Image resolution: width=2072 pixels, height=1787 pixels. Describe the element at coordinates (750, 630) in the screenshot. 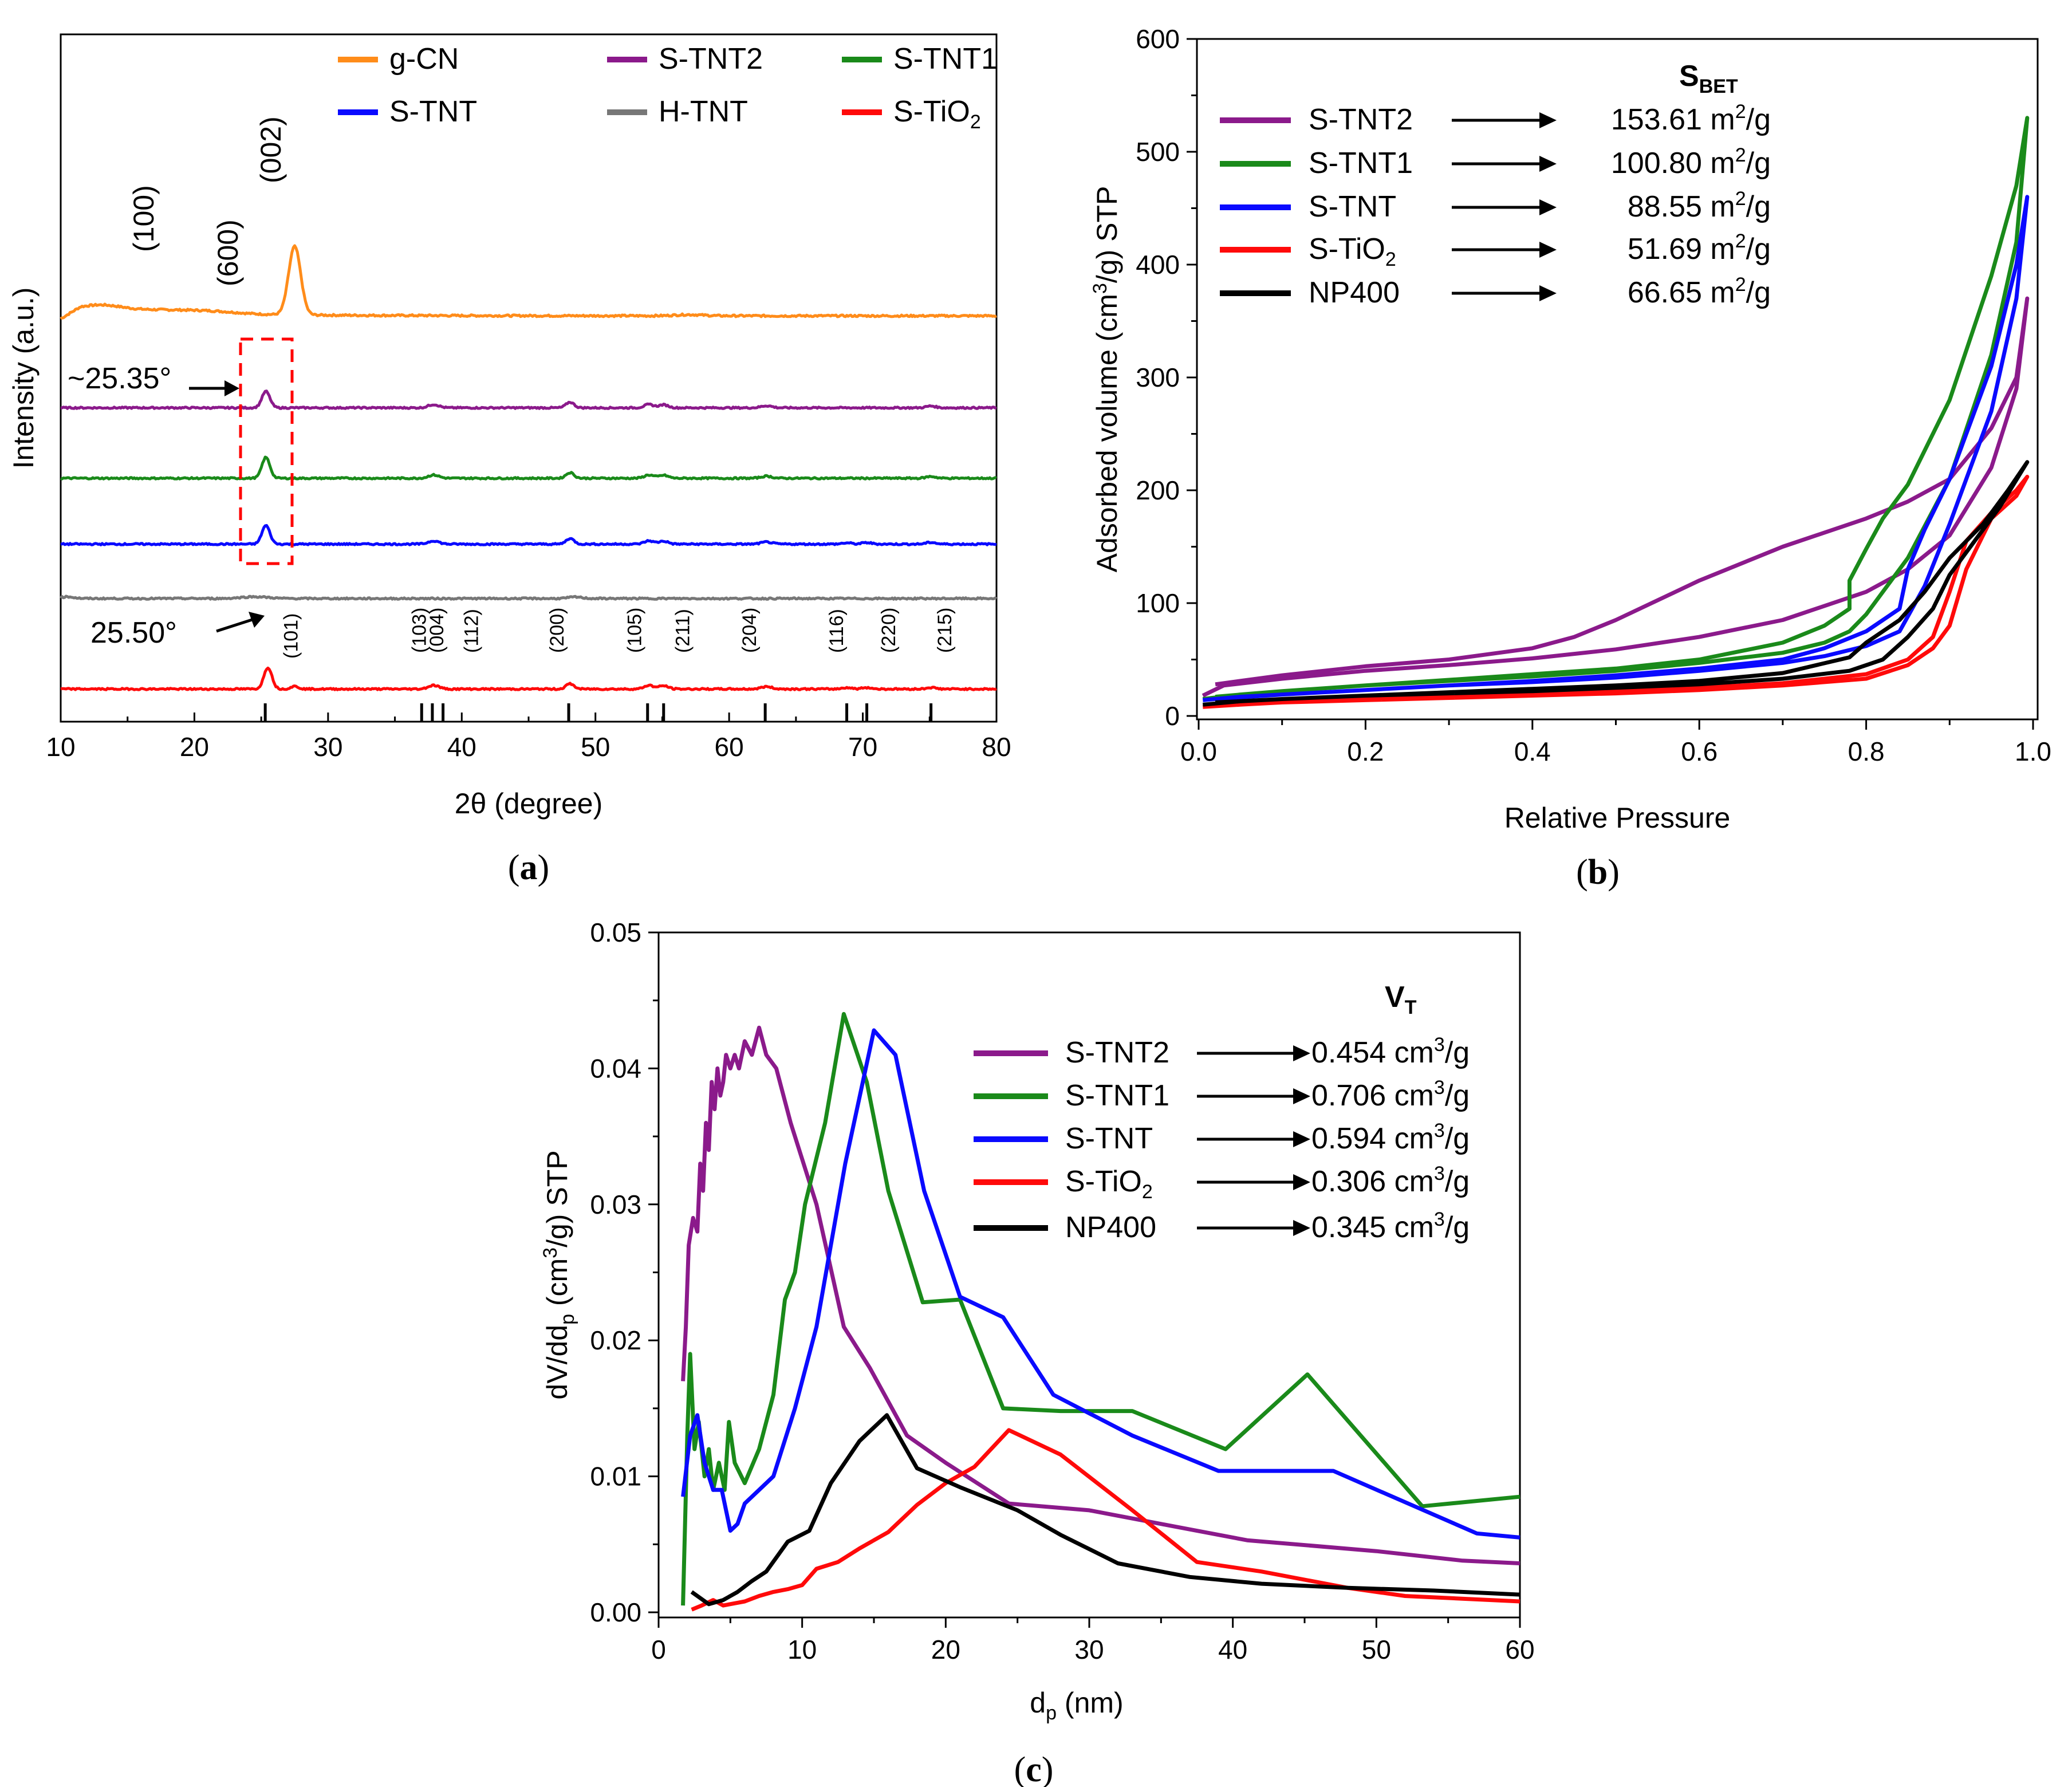

I see `anatase-plane-label-204: (204)` at that location.